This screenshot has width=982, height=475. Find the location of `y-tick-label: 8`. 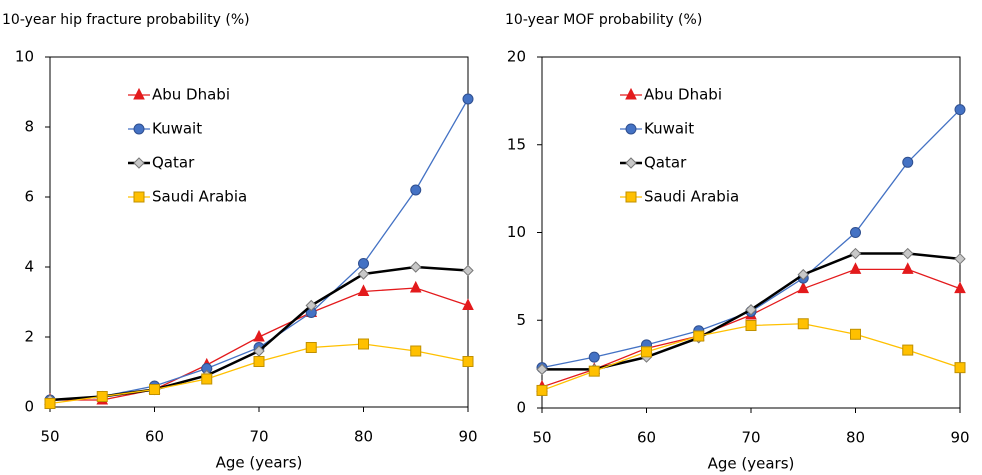

y-tick-label: 8 is located at coordinates (29, 127).